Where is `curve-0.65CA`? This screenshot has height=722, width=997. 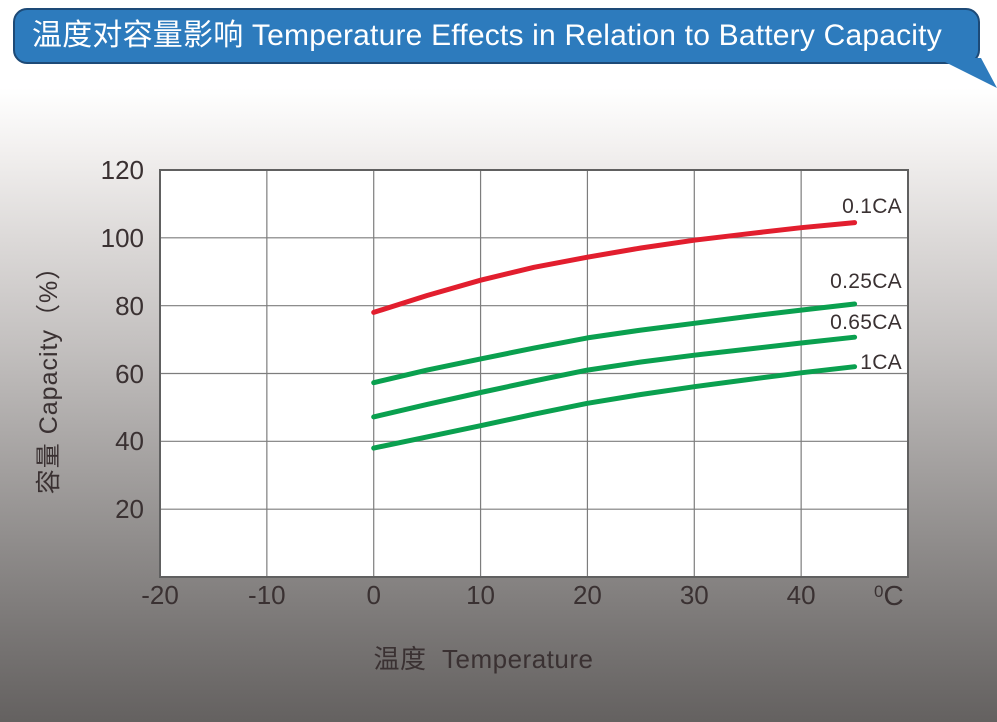
curve-0.65CA is located at coordinates (614, 377).